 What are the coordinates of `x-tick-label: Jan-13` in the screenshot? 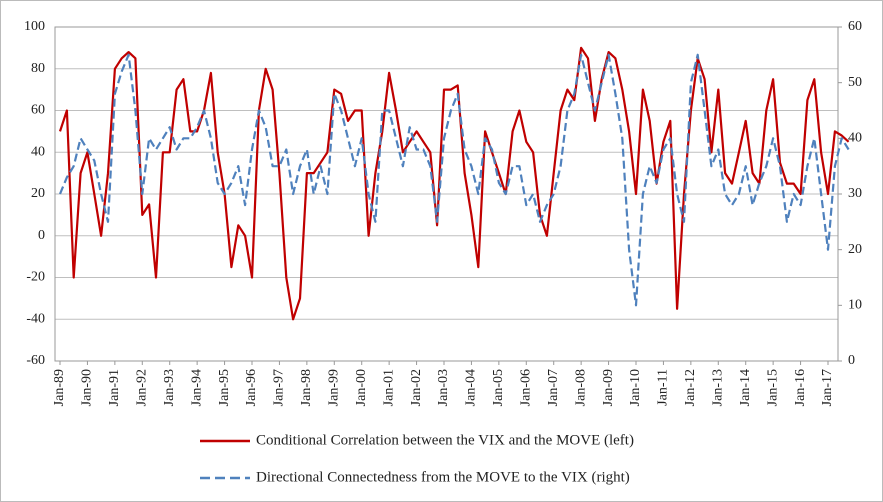 It's located at (718, 387).